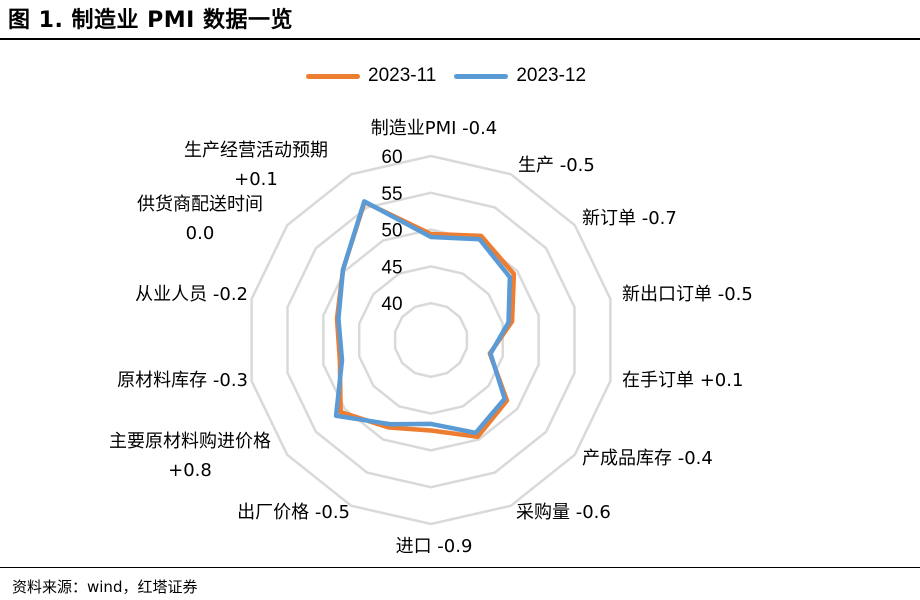 This screenshot has height=600, width=920. I want to click on radar-ticks: 40 45 50 55 60, so click(391, 231).